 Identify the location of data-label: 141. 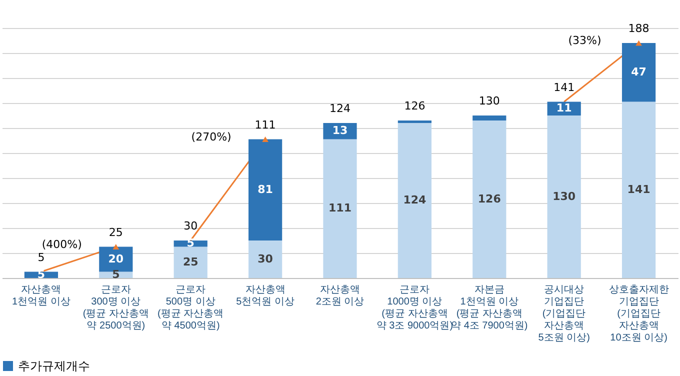
(638, 189).